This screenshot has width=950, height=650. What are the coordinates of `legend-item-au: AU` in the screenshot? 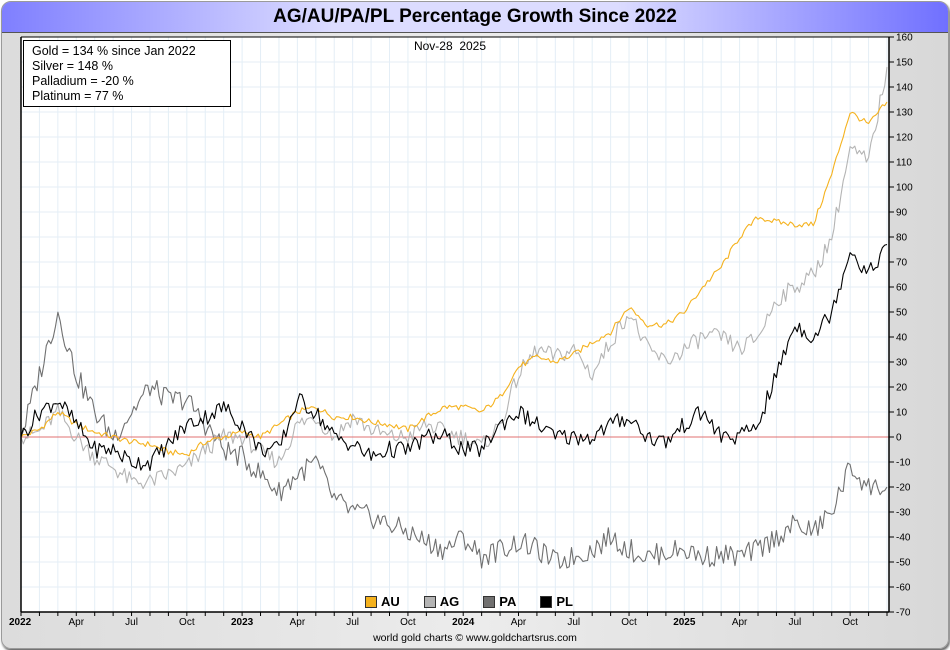 It's located at (382, 601).